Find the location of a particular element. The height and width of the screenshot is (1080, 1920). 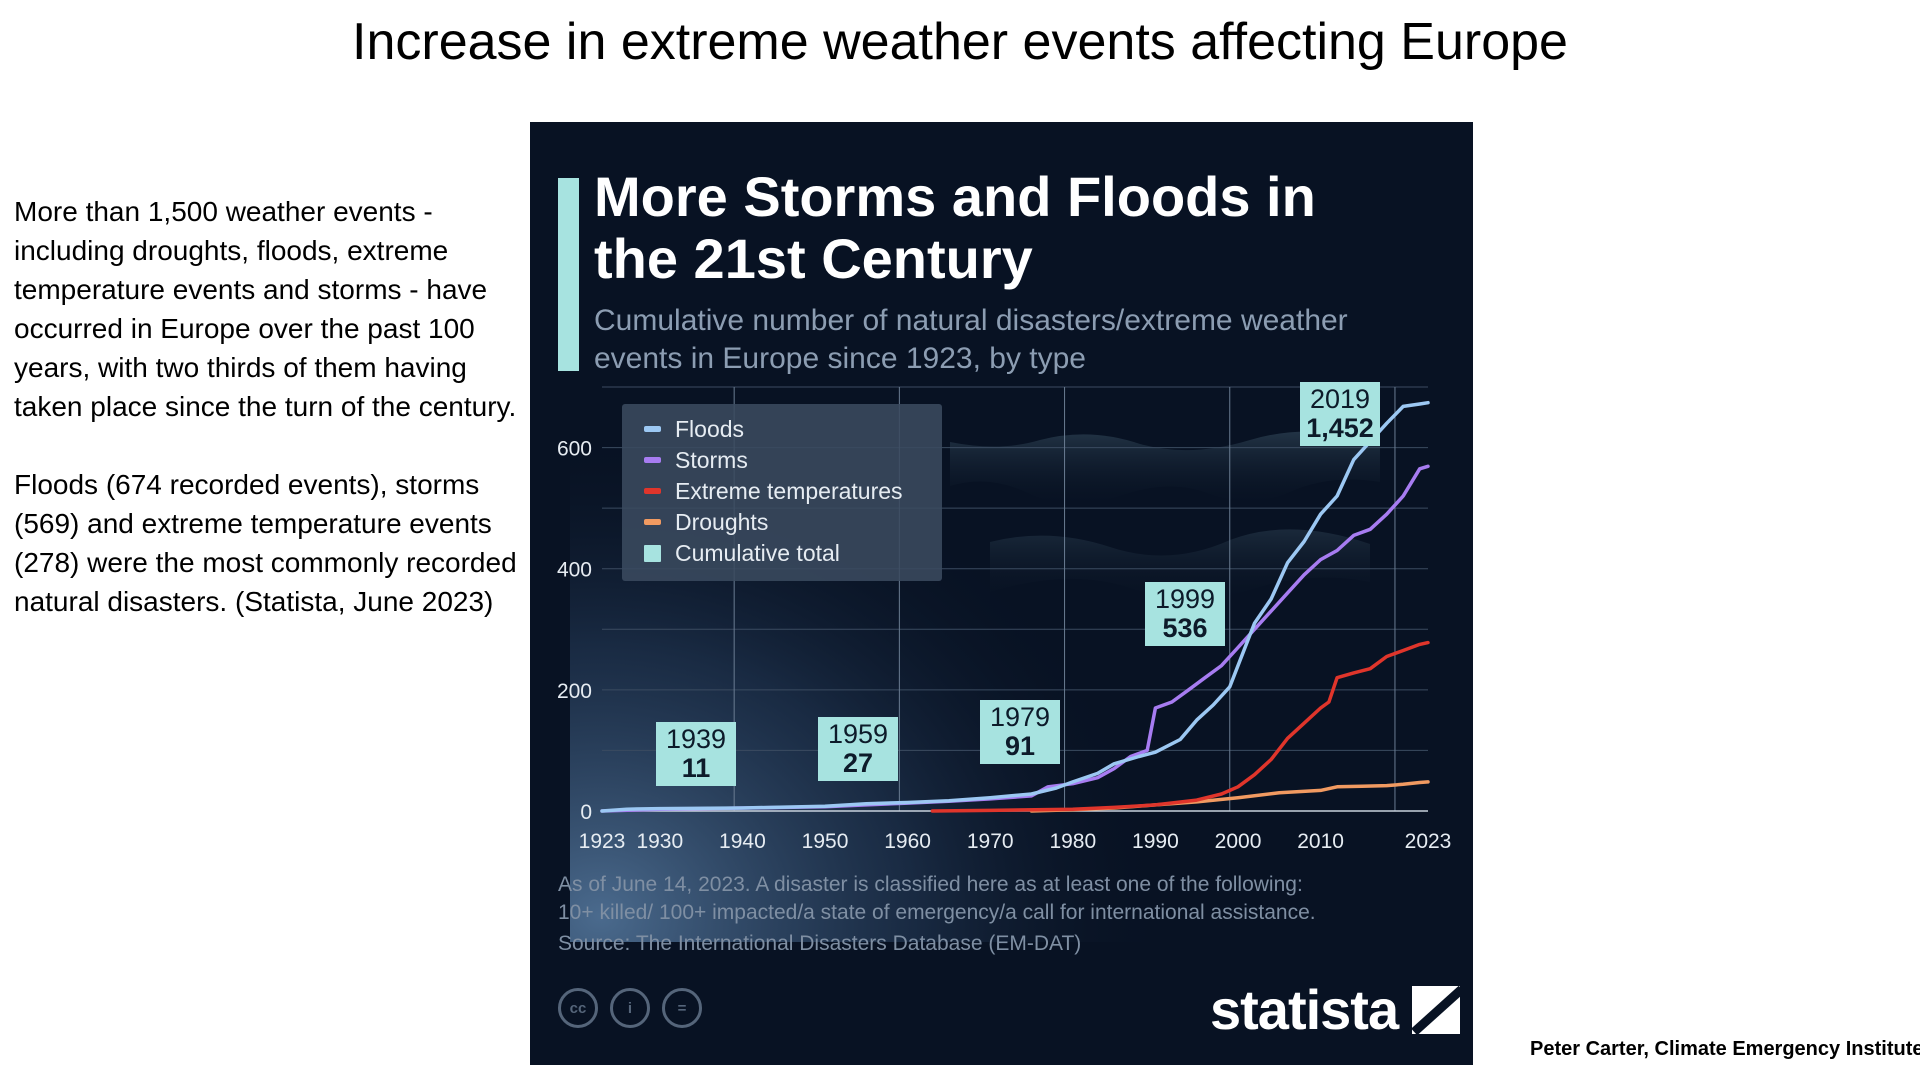

x-tick-label: 1960 is located at coordinates (907, 841).